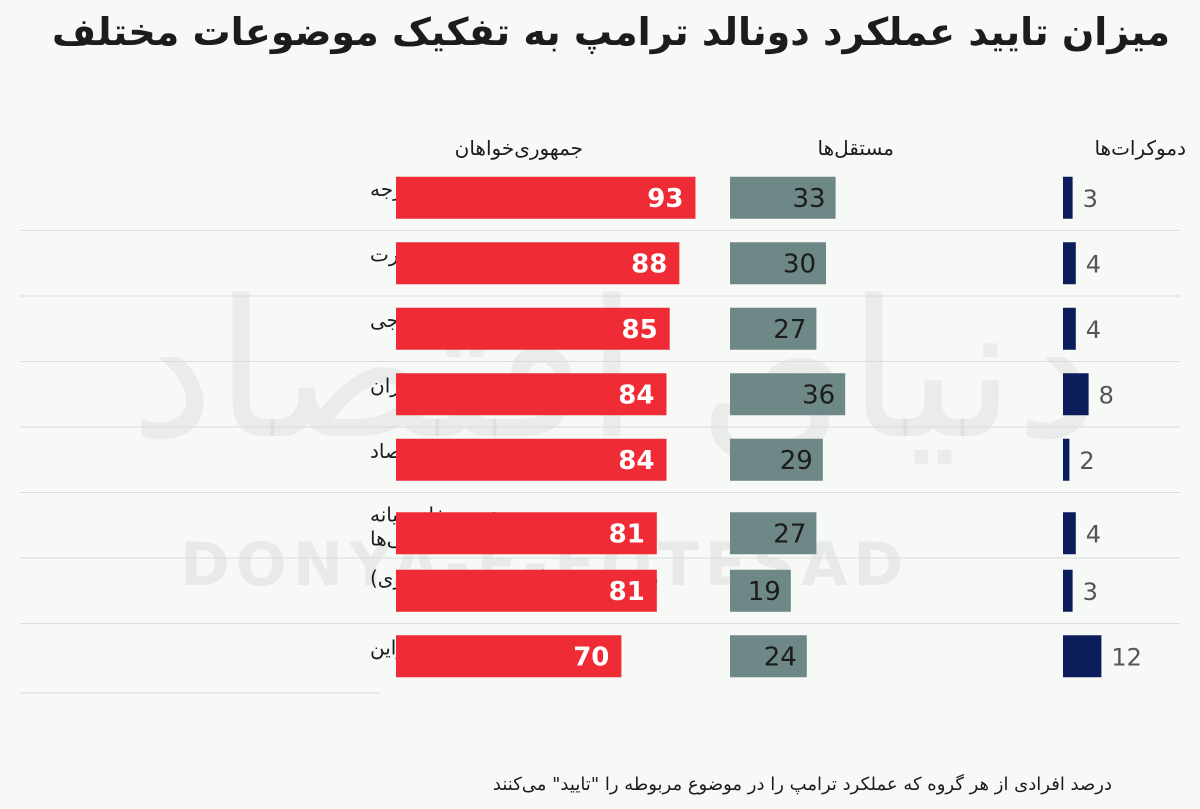 The width and height of the screenshot is (1200, 809). I want to click on value-label-independents: 19, so click(764, 592).